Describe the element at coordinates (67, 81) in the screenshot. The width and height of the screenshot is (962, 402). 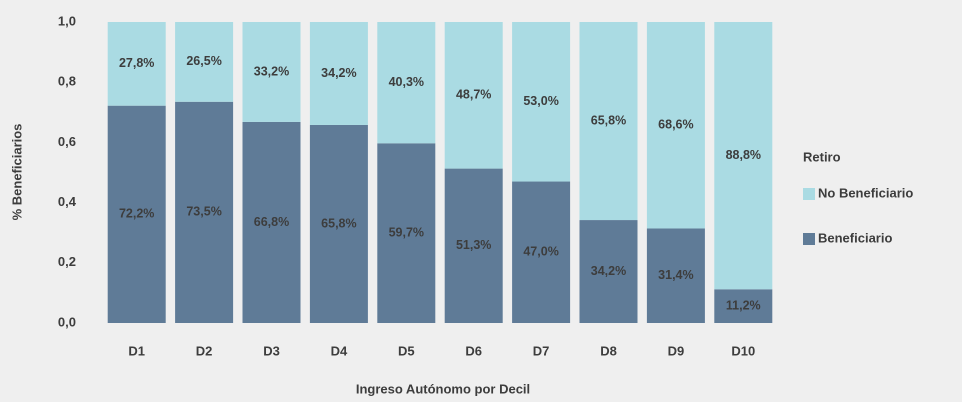
I see `y-tick-label: 0,8` at that location.